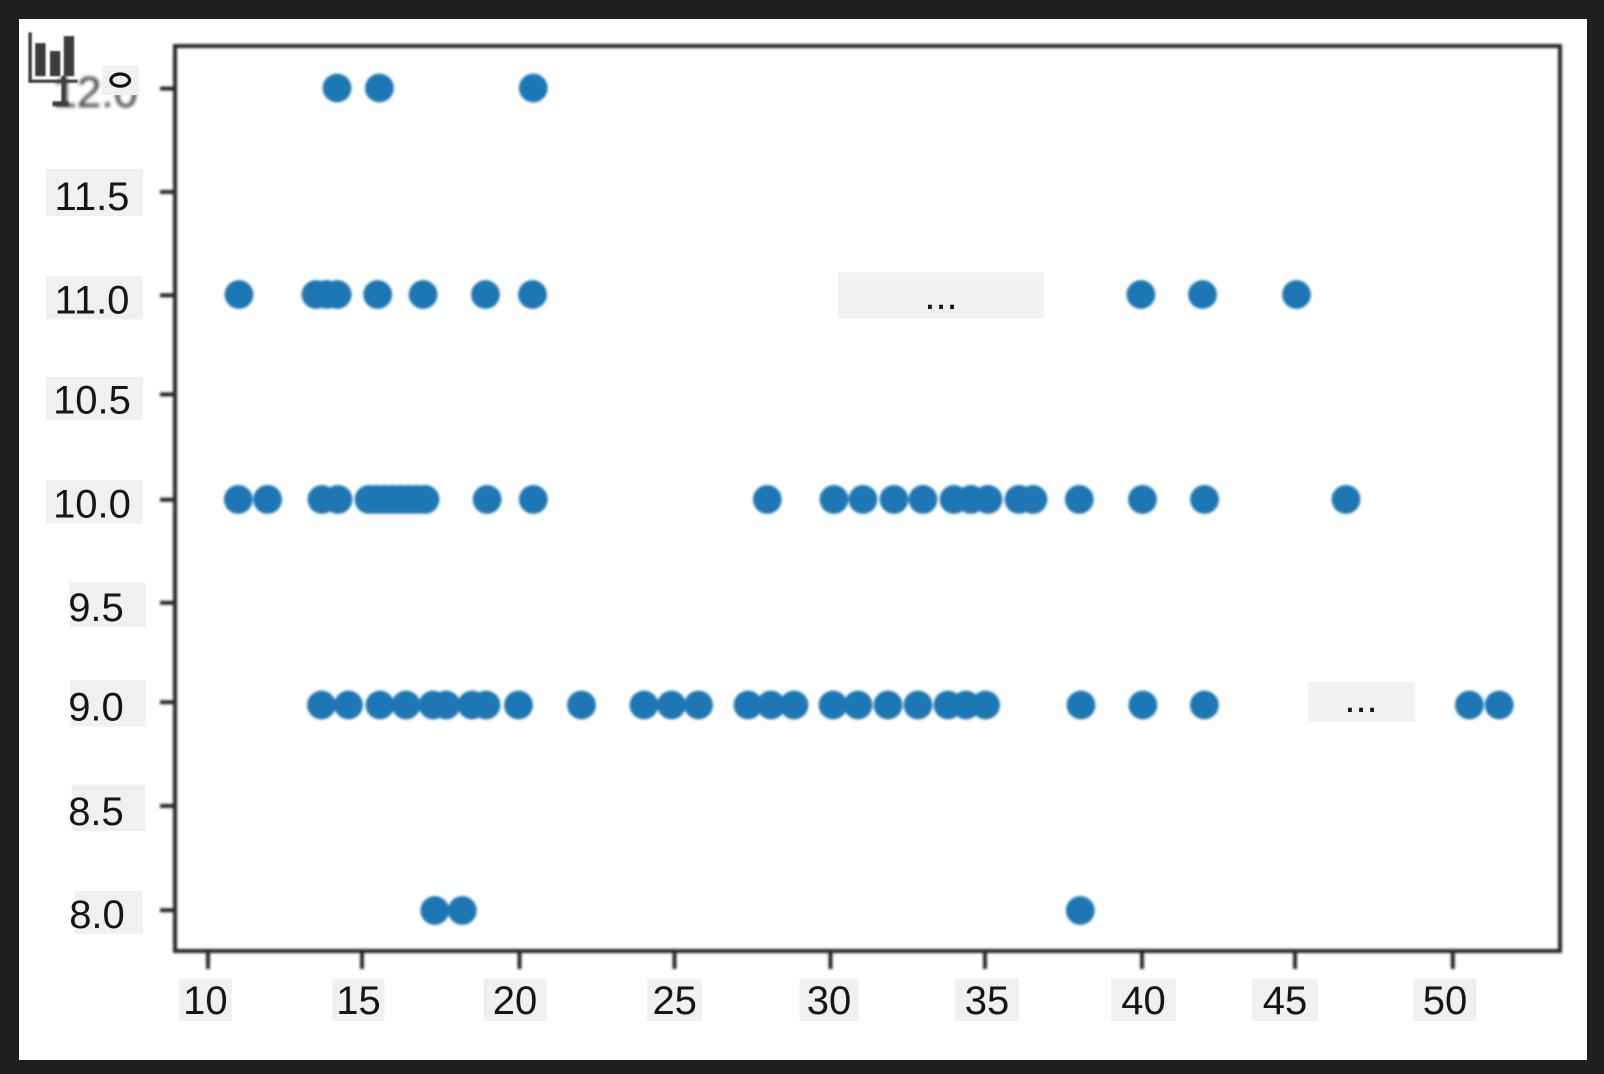  Describe the element at coordinates (1445, 1001) in the screenshot. I see `svg-text: 50` at that location.